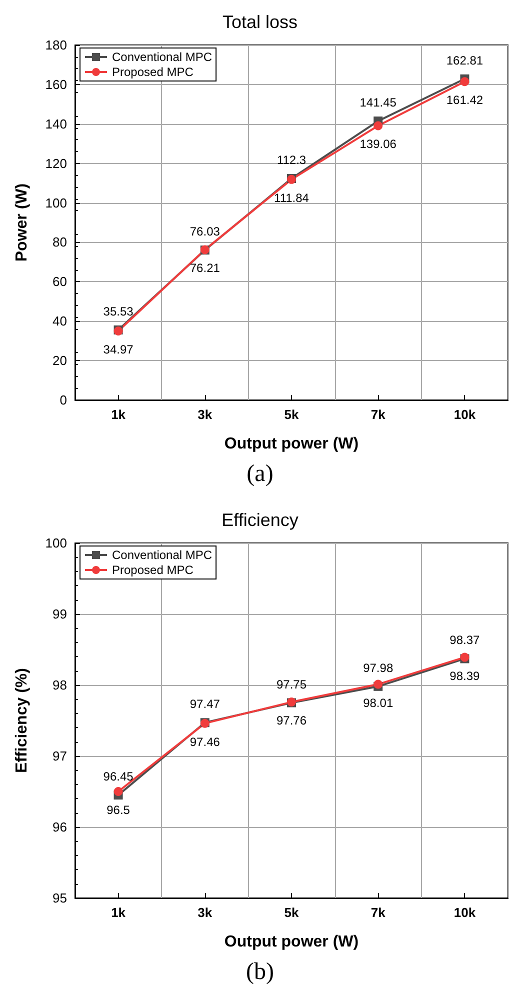 This screenshot has height=996, width=520. Describe the element at coordinates (378, 703) in the screenshot. I see `data-label: 98.01` at that location.